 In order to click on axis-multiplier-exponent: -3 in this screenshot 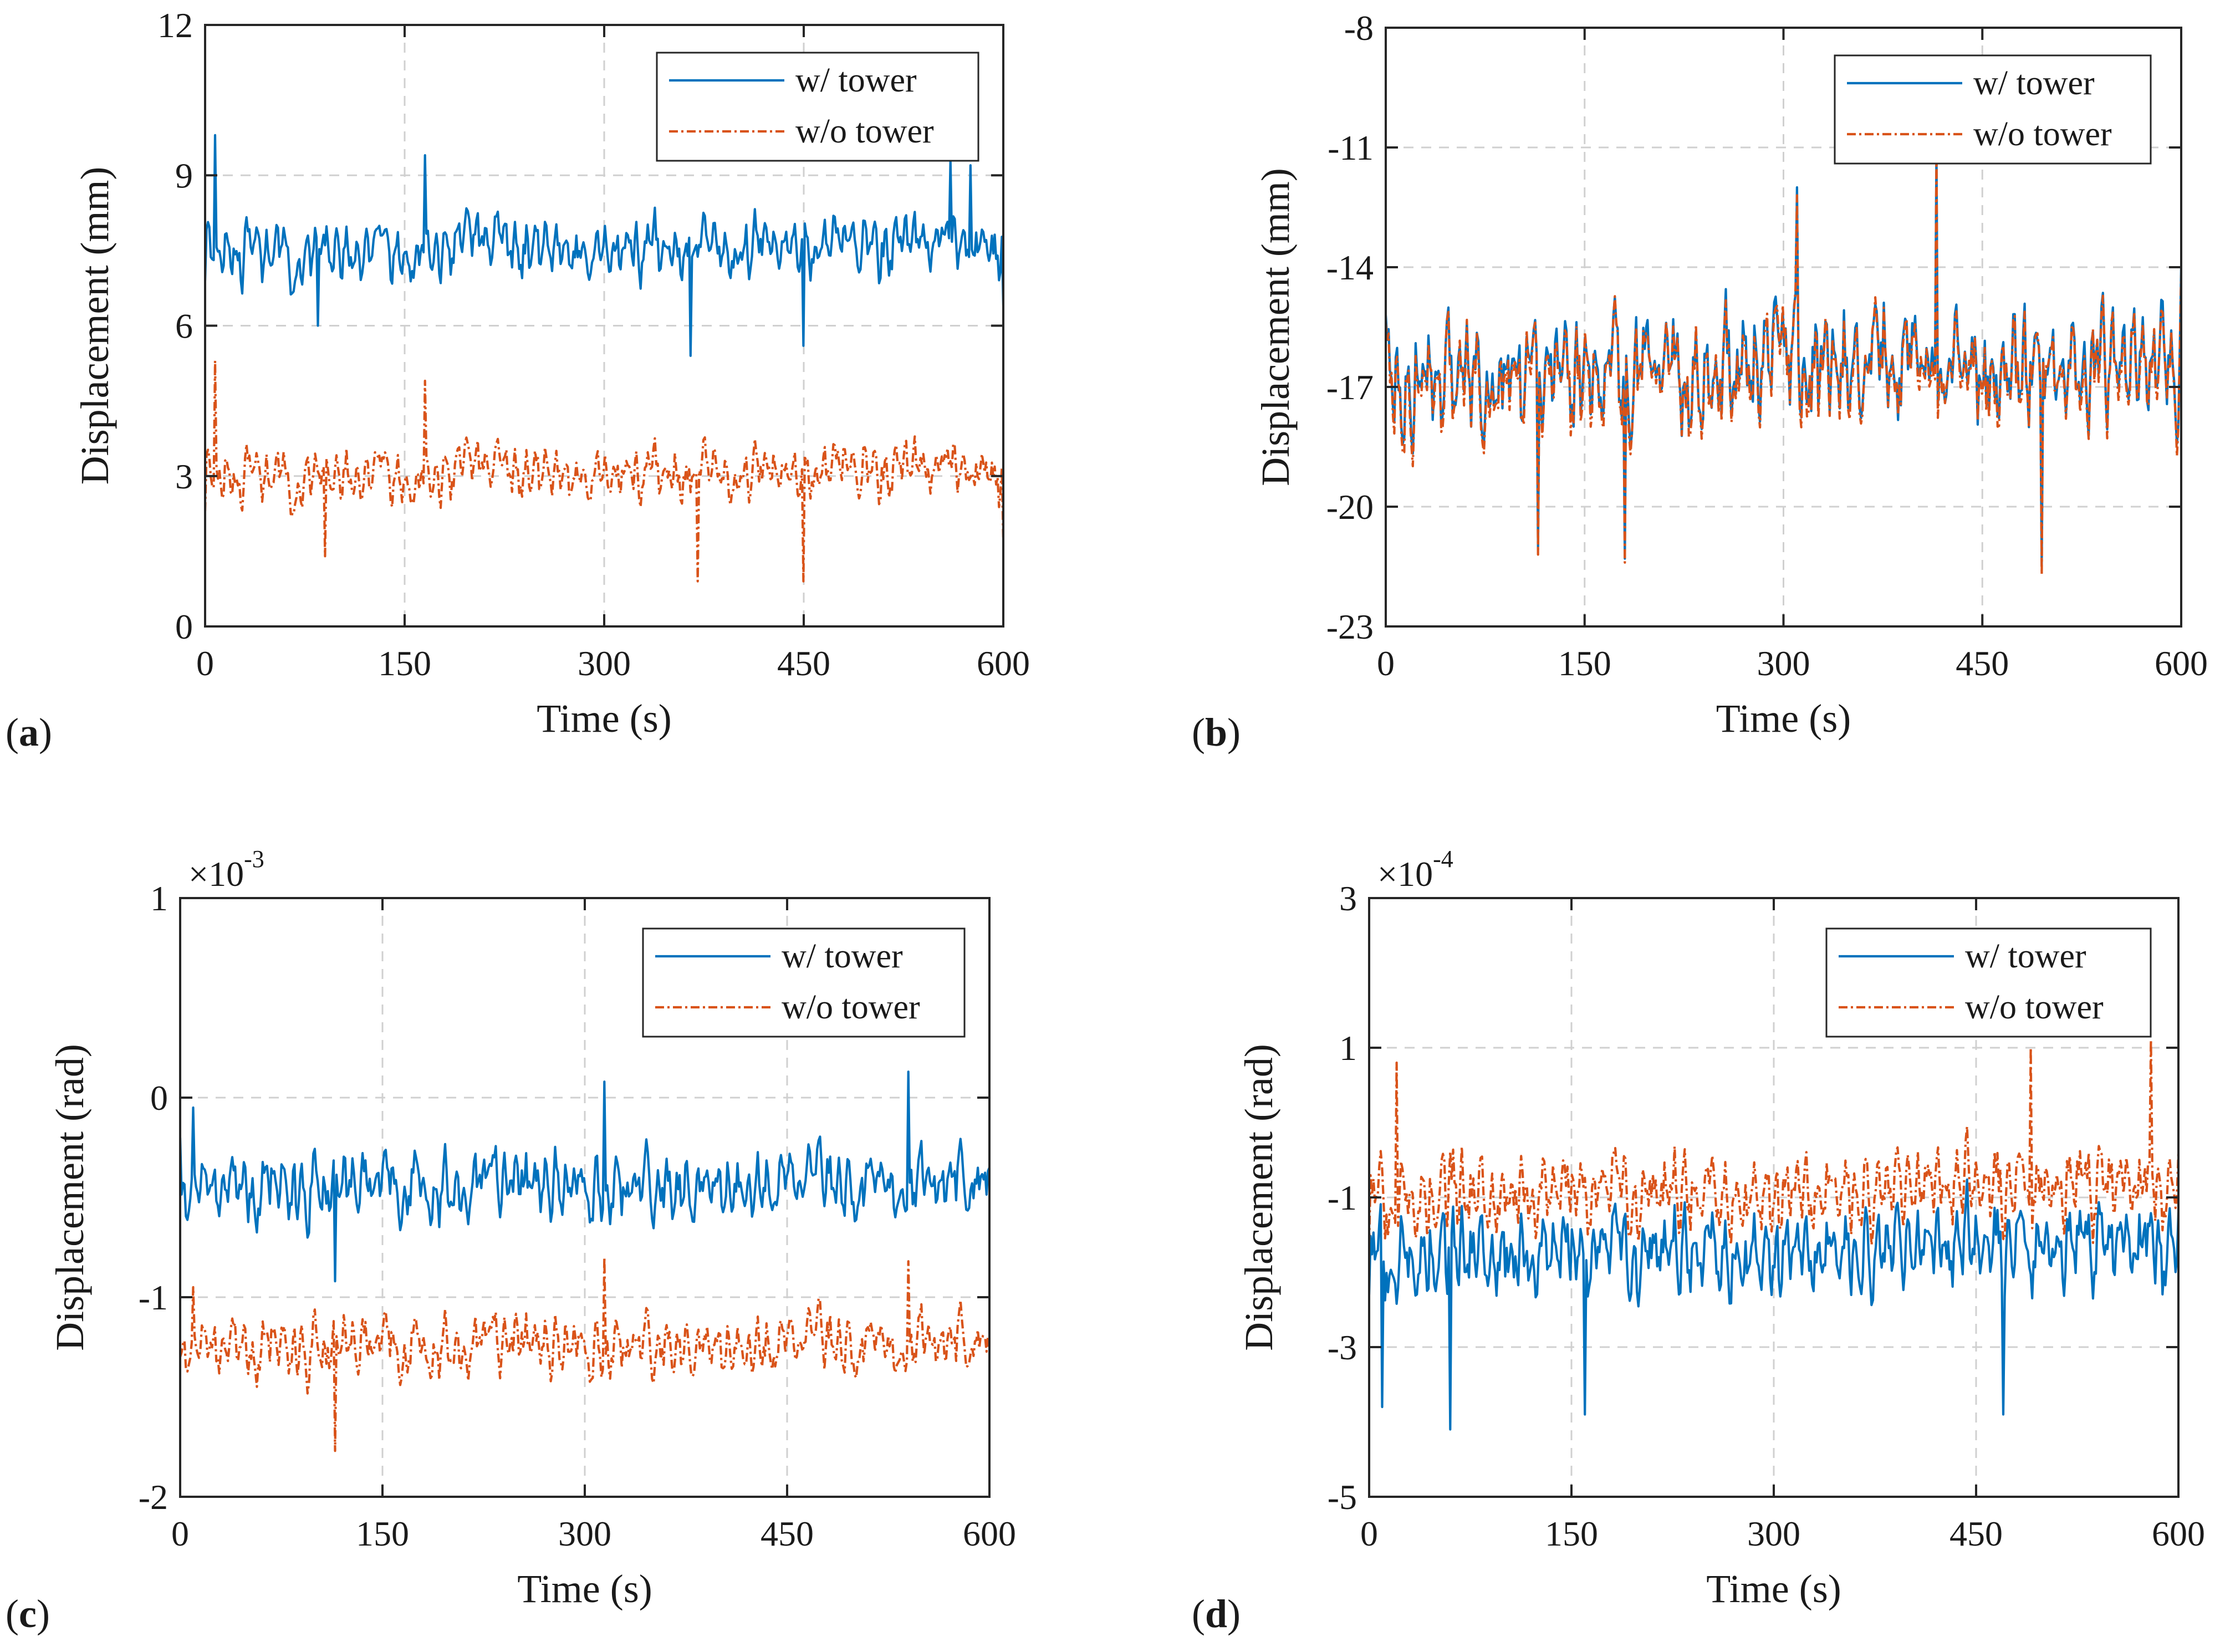, I will do `click(254, 859)`.